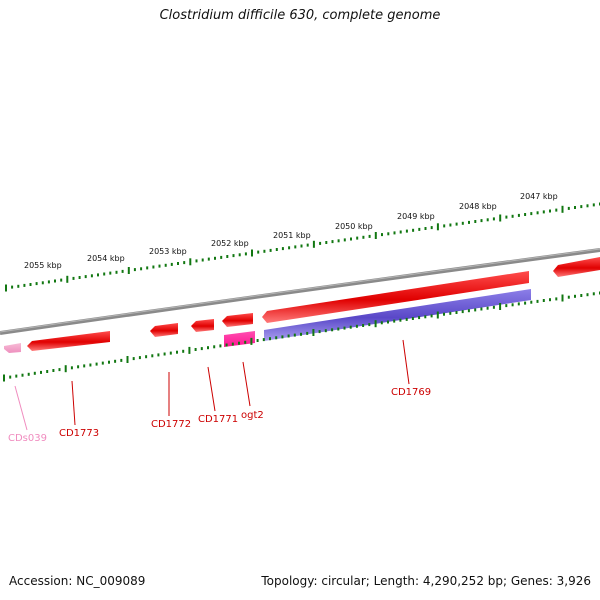 The width and height of the screenshot is (600, 600). Describe the element at coordinates (478, 206) in the screenshot. I see `scale-label-2048: 2048 kbp` at that location.